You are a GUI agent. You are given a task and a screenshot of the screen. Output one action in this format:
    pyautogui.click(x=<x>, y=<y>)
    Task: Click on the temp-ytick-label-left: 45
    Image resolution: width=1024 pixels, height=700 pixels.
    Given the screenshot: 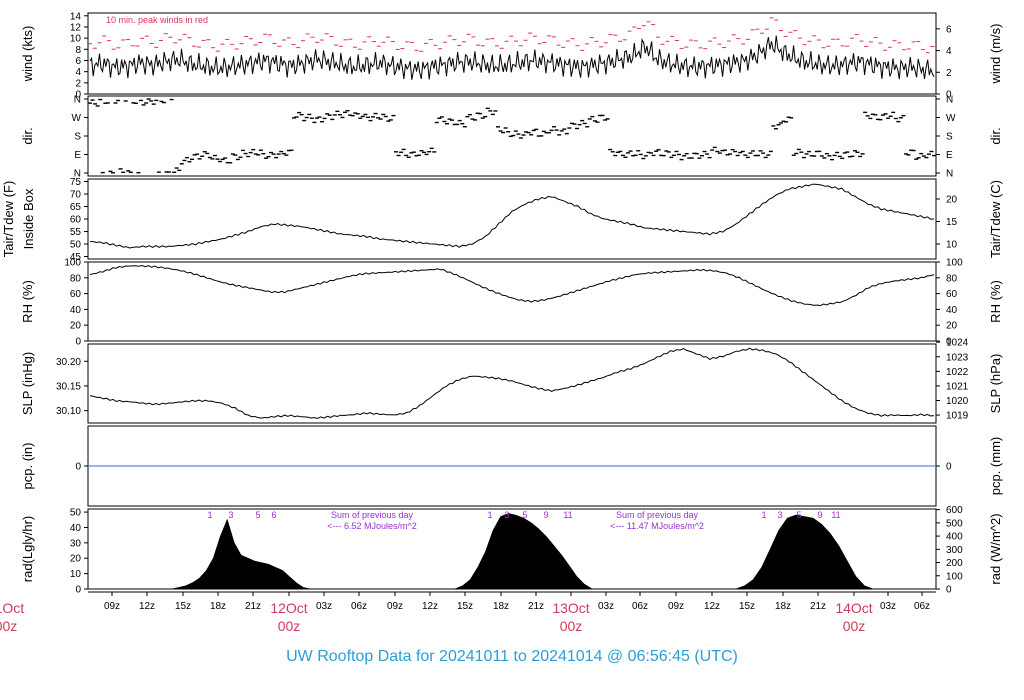 What is the action you would take?
    pyautogui.click(x=76, y=257)
    